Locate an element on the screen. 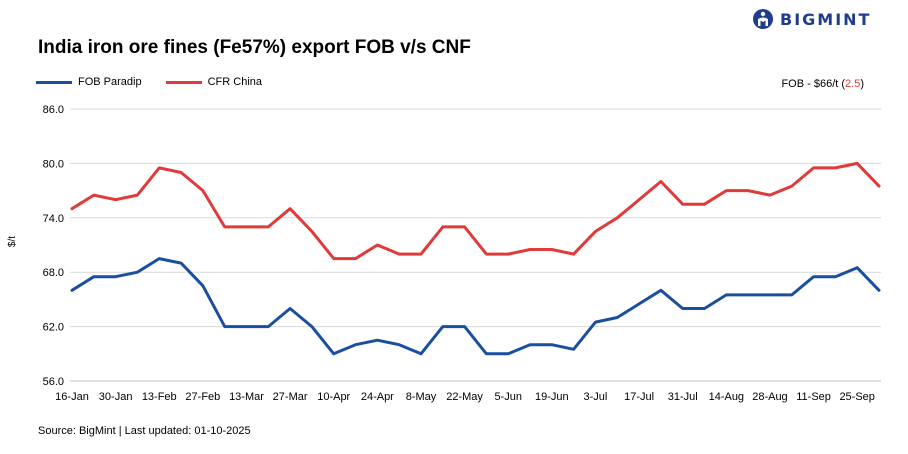 The width and height of the screenshot is (908, 454). y-tick-label: 62.0 is located at coordinates (53, 328).